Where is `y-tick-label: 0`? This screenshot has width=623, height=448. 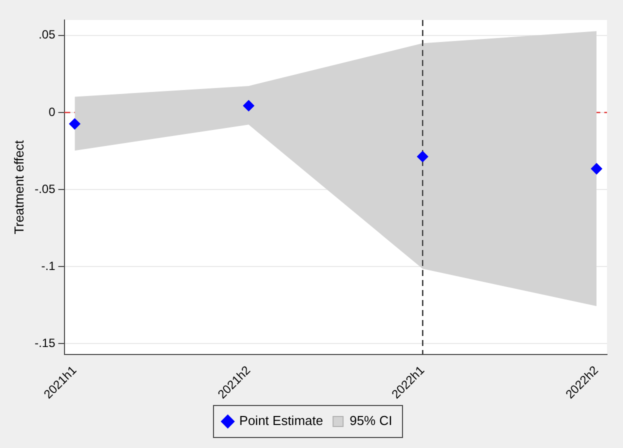 y-tick-label: 0 is located at coordinates (52, 111).